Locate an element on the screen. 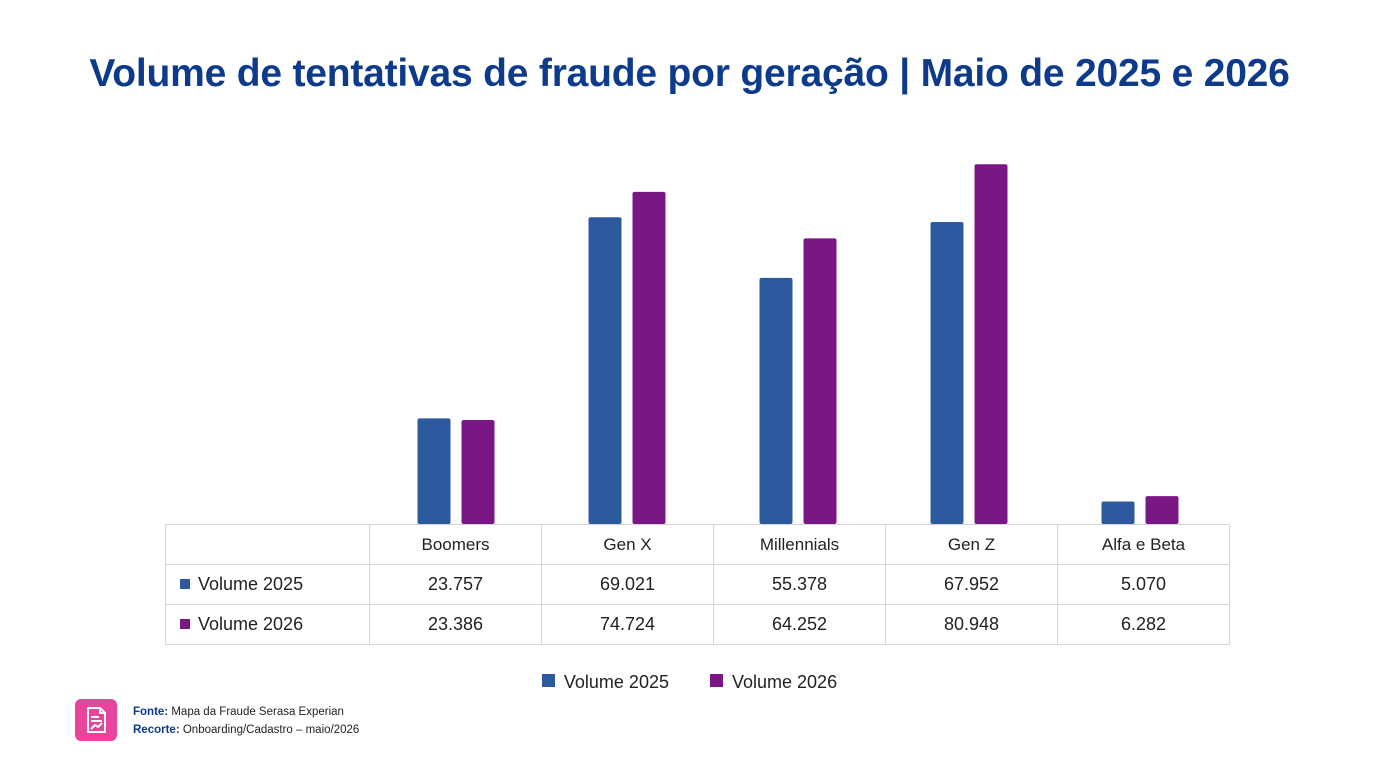 The width and height of the screenshot is (1379, 776). chart-legend: Volume 2025 Volume 2026 is located at coordinates (689, 682).